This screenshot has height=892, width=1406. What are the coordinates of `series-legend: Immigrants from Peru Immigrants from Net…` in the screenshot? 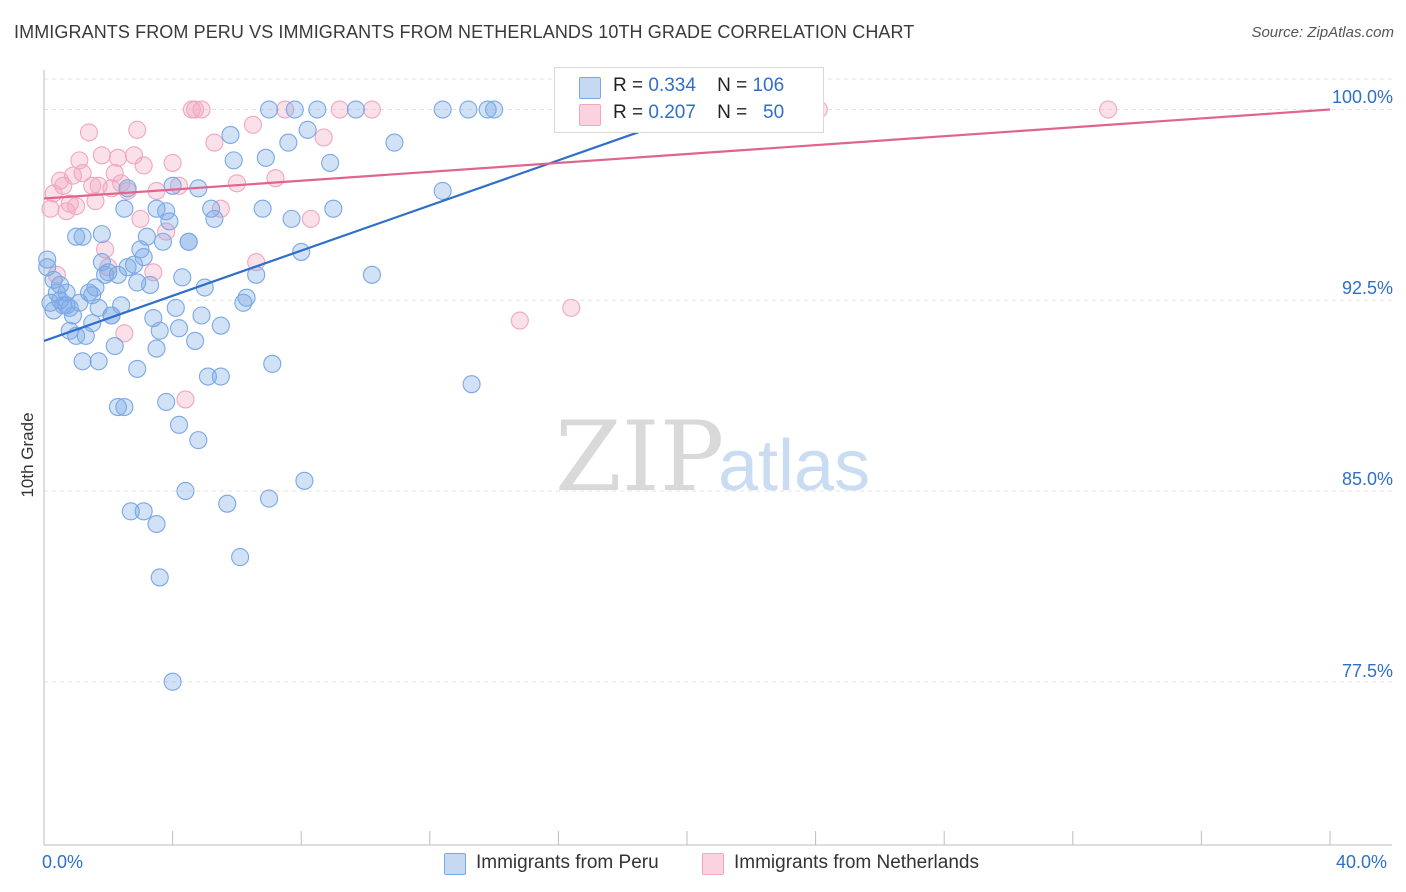 It's located at (703, 865).